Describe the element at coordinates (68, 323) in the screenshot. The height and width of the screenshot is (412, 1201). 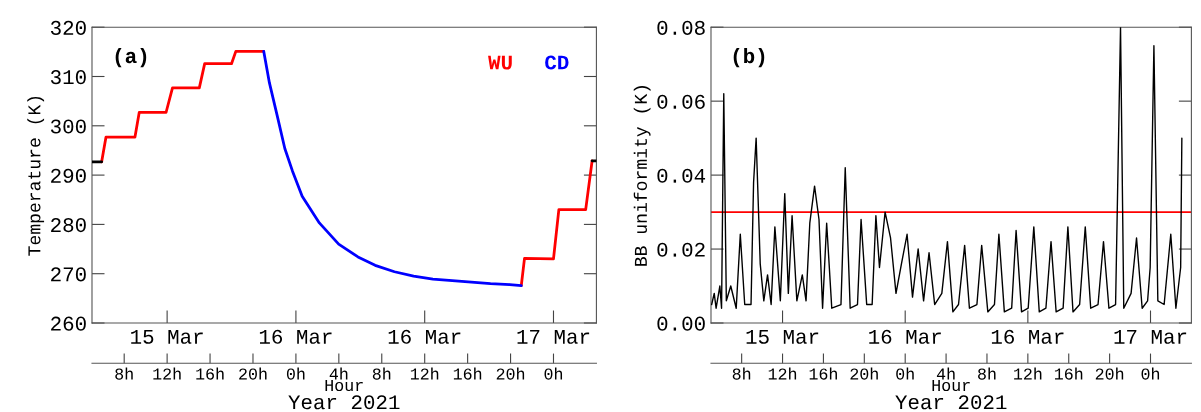
I see `y-tick-label: 260` at that location.